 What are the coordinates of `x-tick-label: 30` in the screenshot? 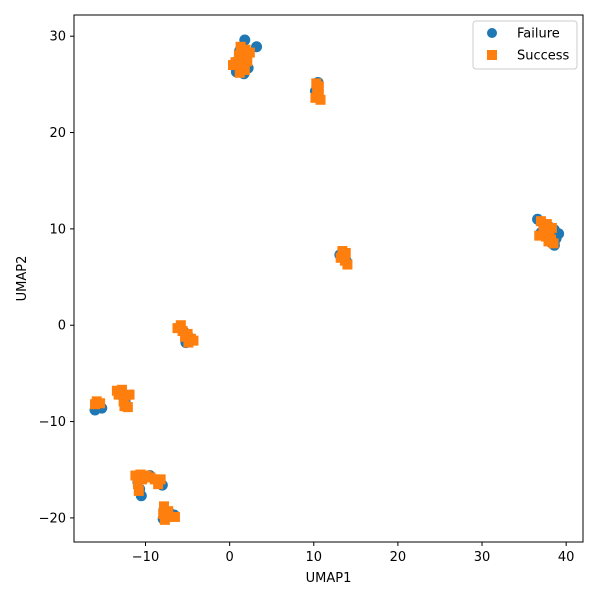 It's located at (482, 557).